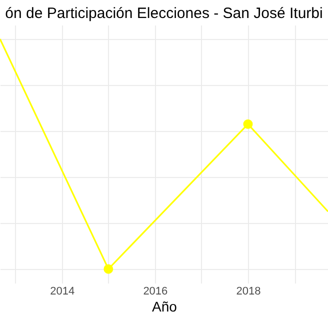  Describe the element at coordinates (165, 306) in the screenshot. I see `x-axis-title: Año` at that location.